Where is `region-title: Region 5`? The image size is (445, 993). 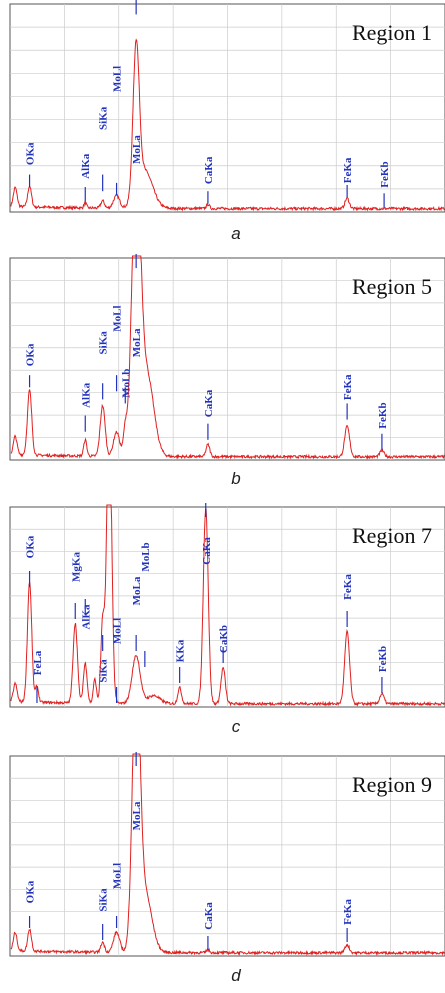
region-title: Region 5 is located at coordinates (392, 286).